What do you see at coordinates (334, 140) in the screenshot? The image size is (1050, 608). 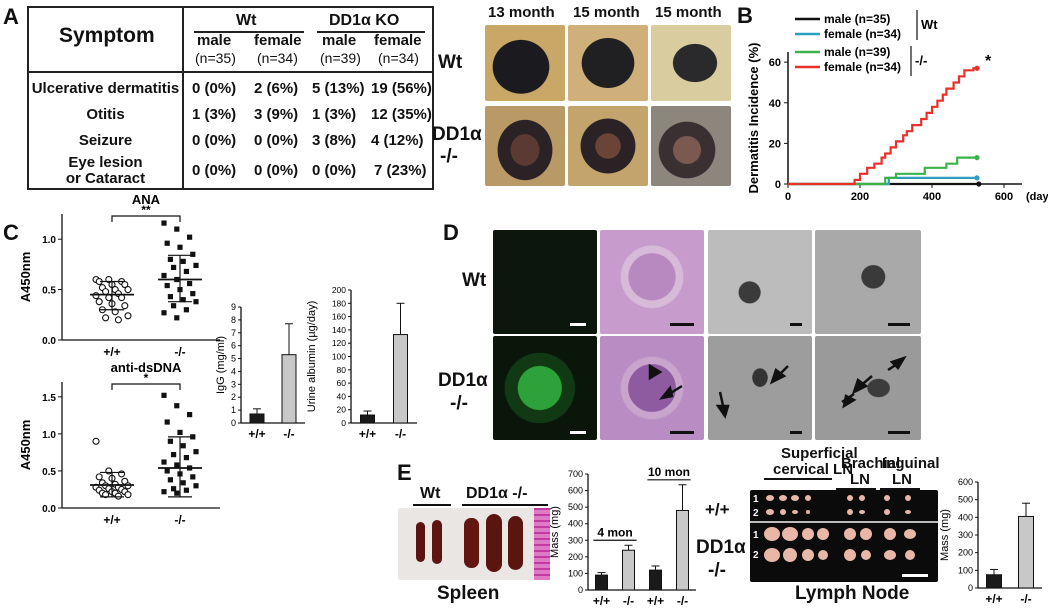 I see `table-cell: 3 (8%)` at bounding box center [334, 140].